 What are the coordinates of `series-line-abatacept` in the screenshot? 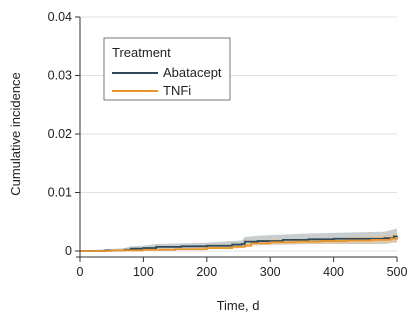 It's located at (239, 243).